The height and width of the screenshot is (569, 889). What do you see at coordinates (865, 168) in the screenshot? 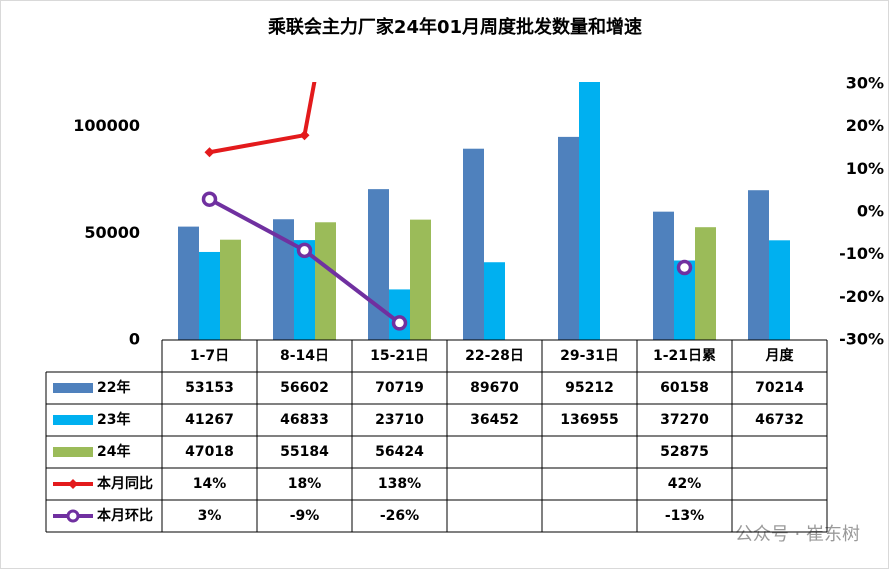
I see `y2-tick-label: 10%` at bounding box center [865, 168].